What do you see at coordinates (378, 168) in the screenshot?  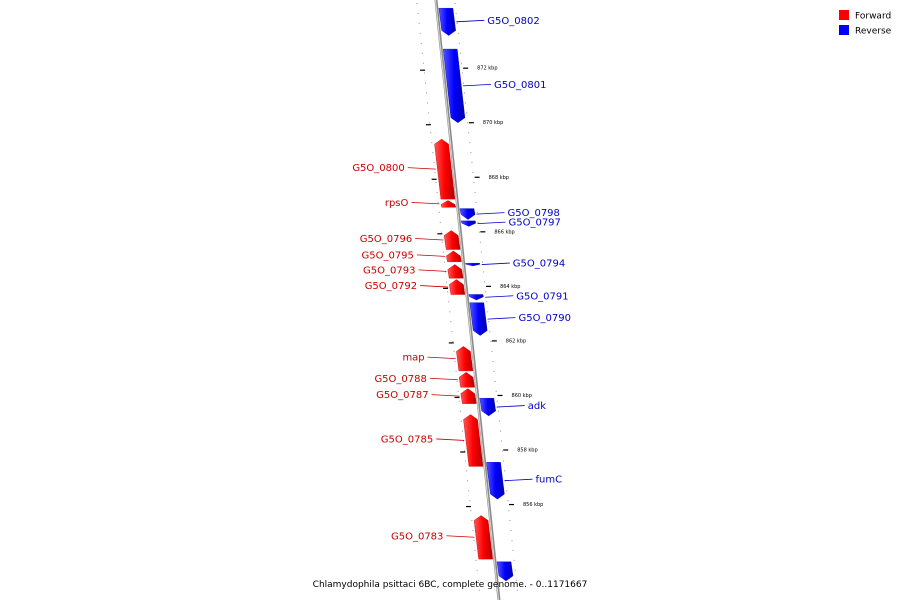 I see `gene-label: G5O_0800` at bounding box center [378, 168].